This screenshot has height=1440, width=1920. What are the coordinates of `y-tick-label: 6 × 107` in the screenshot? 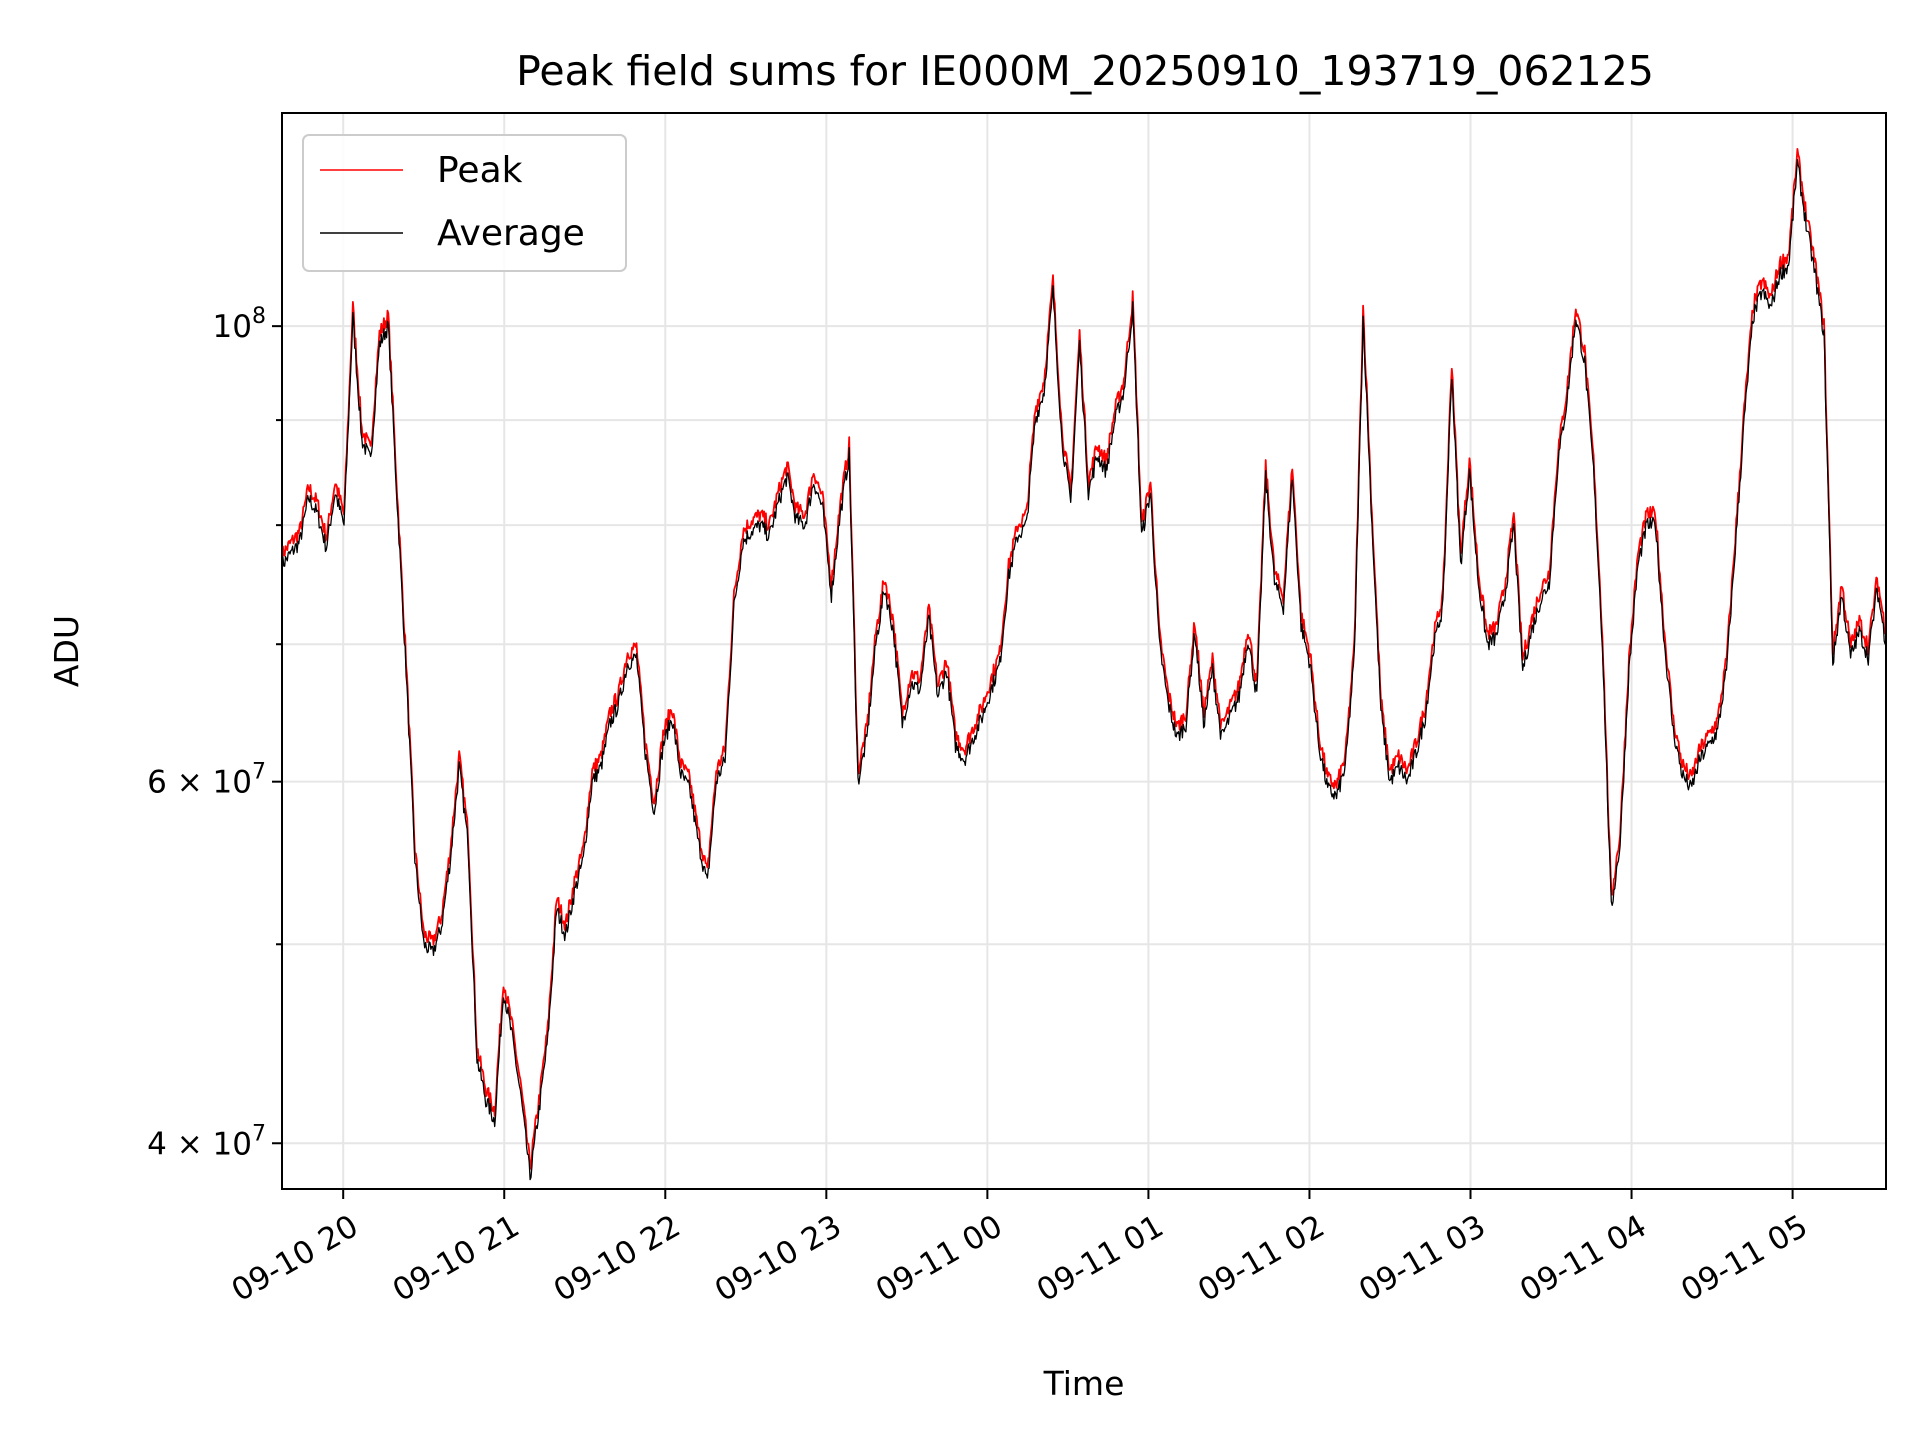 It's located at (206, 780).